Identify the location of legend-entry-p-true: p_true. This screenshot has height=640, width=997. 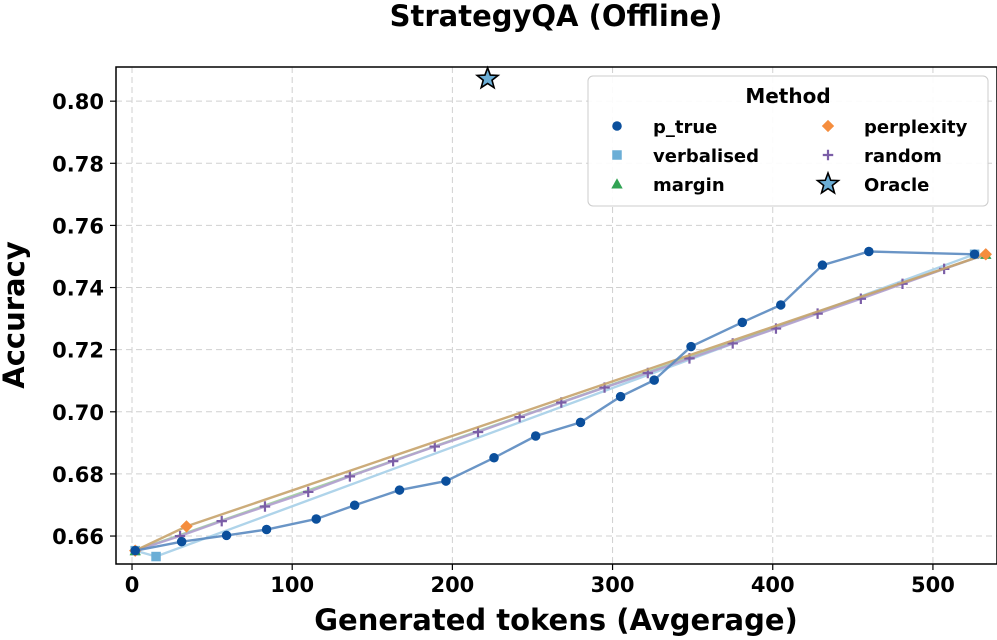
(664, 127).